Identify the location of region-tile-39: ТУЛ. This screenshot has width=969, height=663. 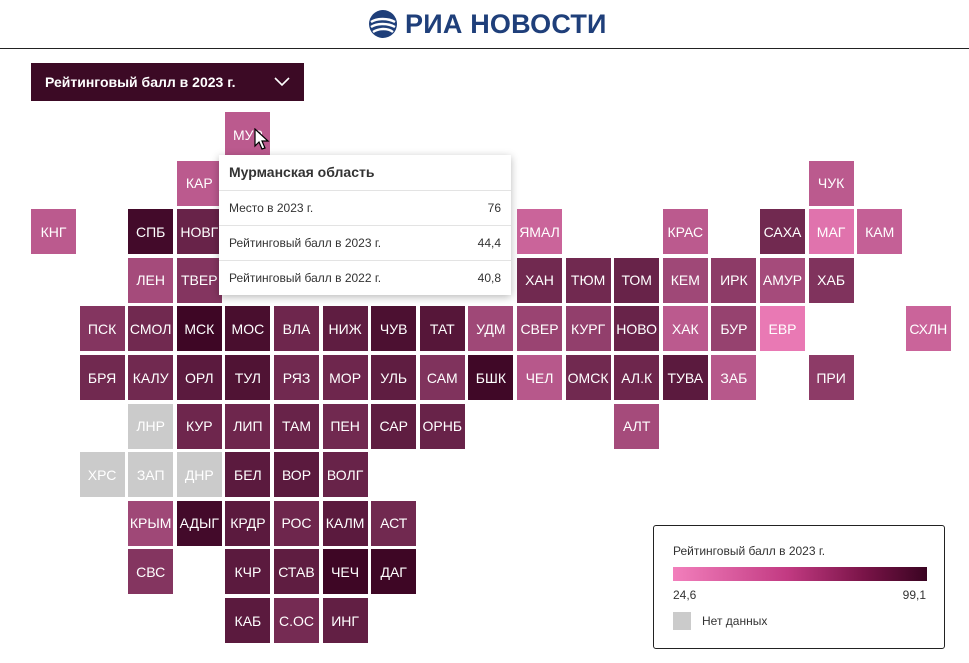
(248, 377).